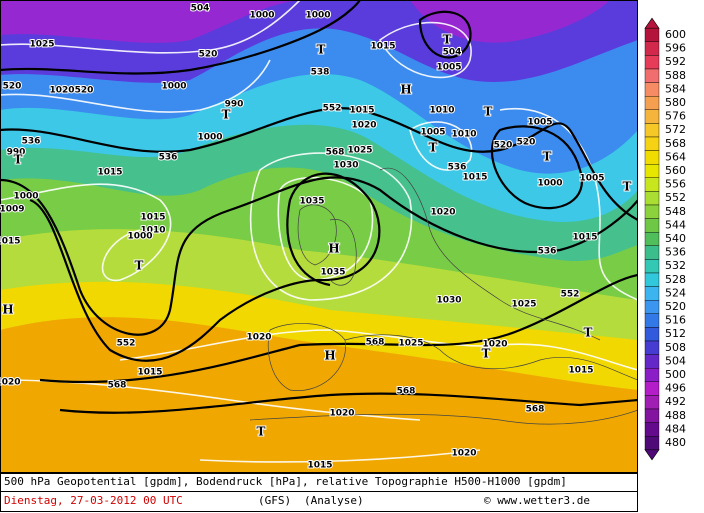 The image size is (704, 513). Describe the element at coordinates (675, 360) in the screenshot. I see `colorbar-tick-label: 504` at that location.